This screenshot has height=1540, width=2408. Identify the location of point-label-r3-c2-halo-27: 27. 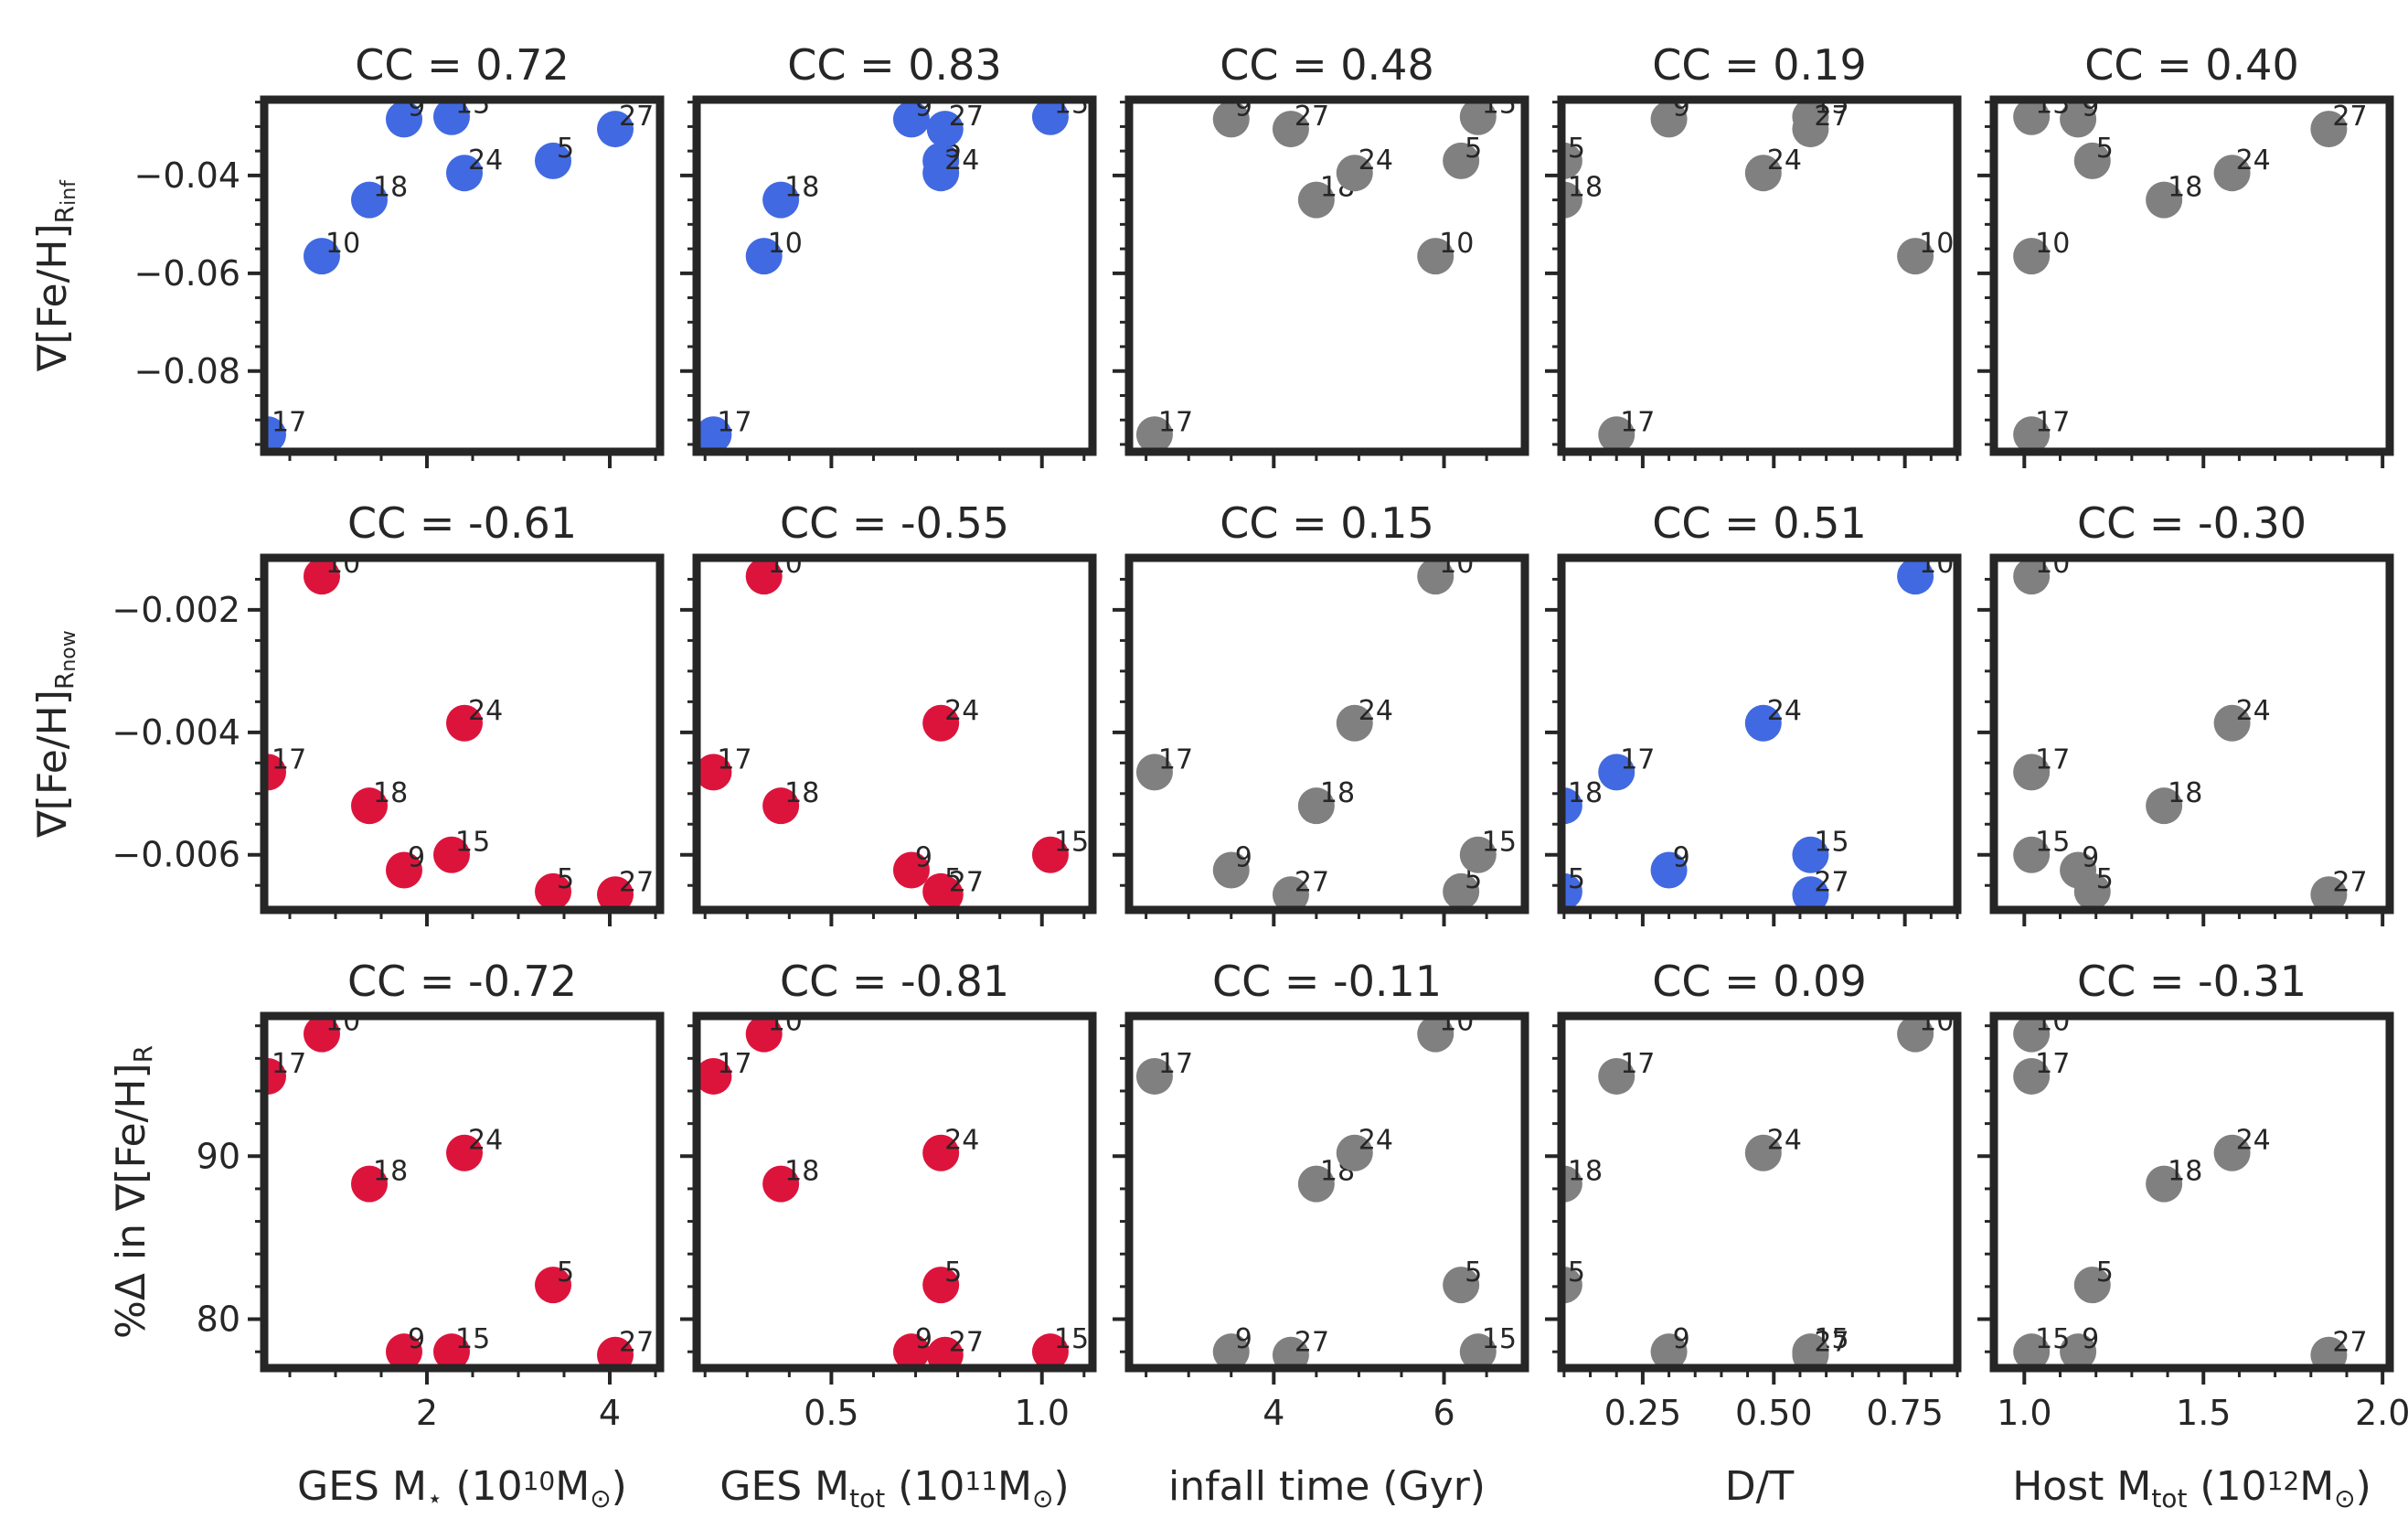
(966, 1343).